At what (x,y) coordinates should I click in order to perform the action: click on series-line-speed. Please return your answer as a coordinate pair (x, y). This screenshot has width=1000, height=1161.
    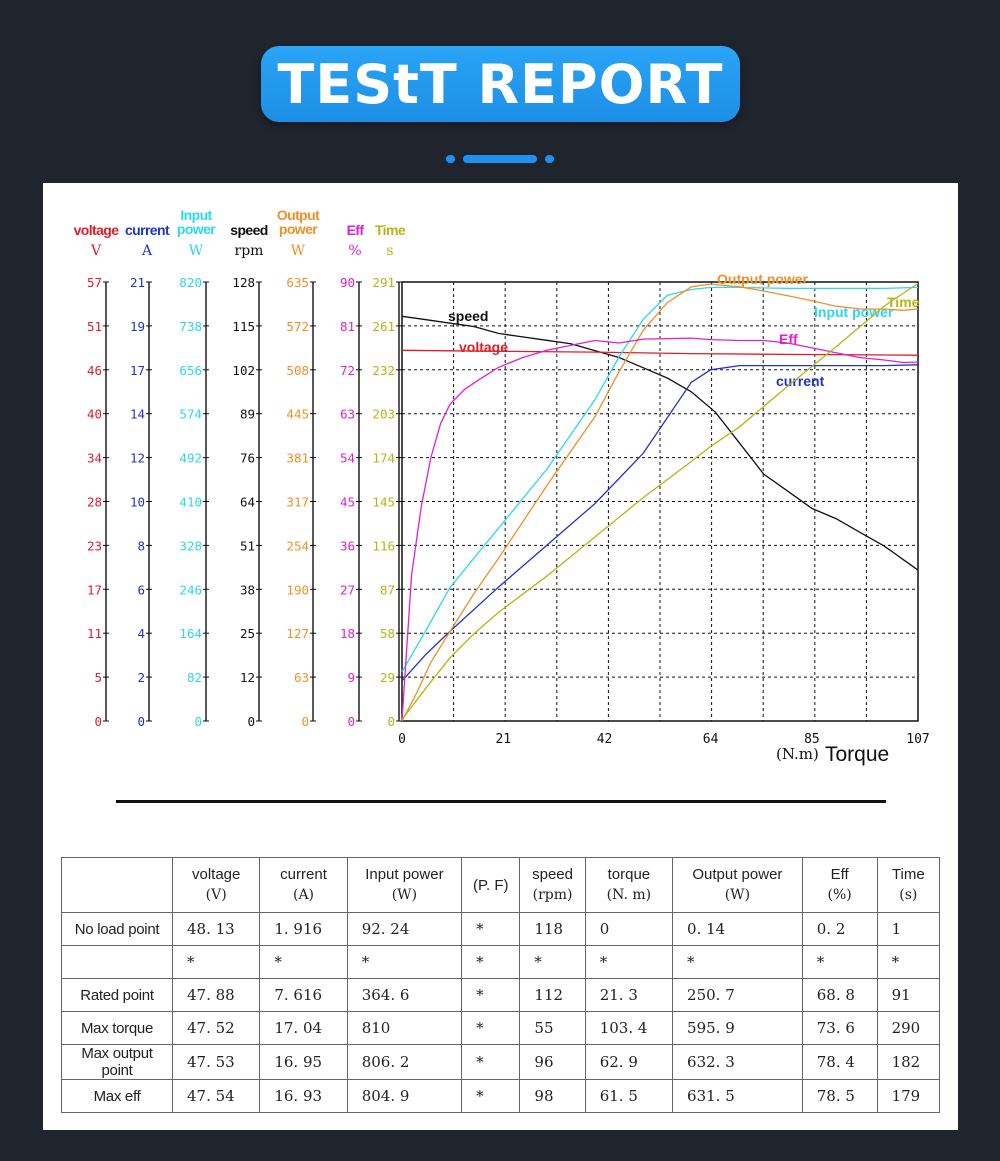
    Looking at the image, I should click on (660, 443).